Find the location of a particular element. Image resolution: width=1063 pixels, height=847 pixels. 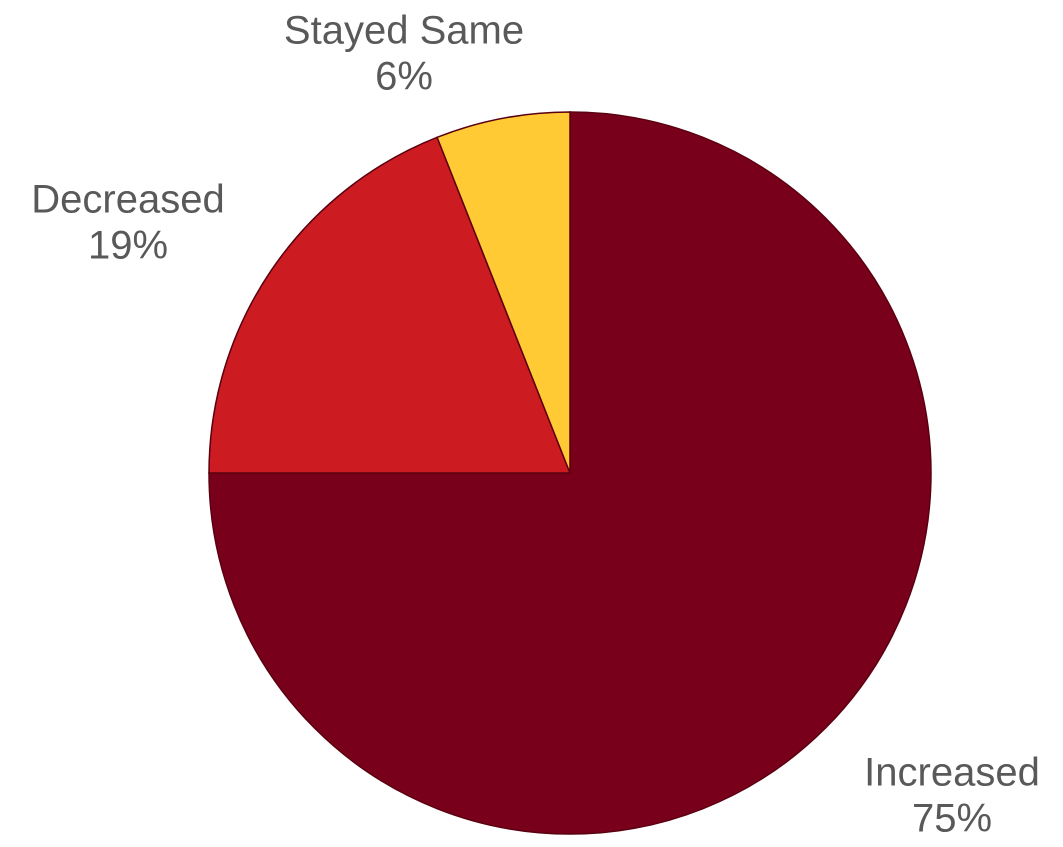

slice-label-increased: Increased is located at coordinates (952, 773).